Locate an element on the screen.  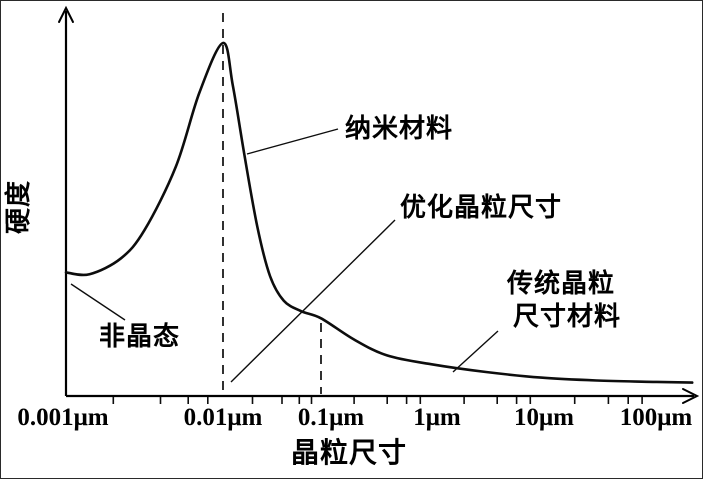
y-axis-arrow-icon is located at coordinates (66, 14).